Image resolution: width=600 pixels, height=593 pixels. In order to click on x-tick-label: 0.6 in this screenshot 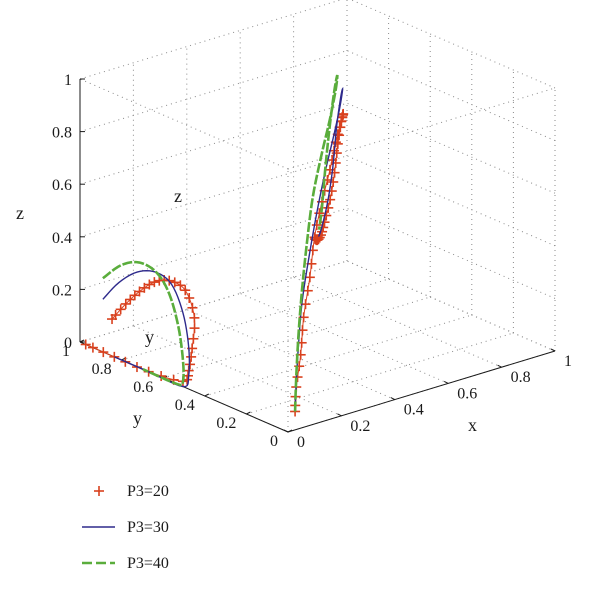, I will do `click(467, 393)`.